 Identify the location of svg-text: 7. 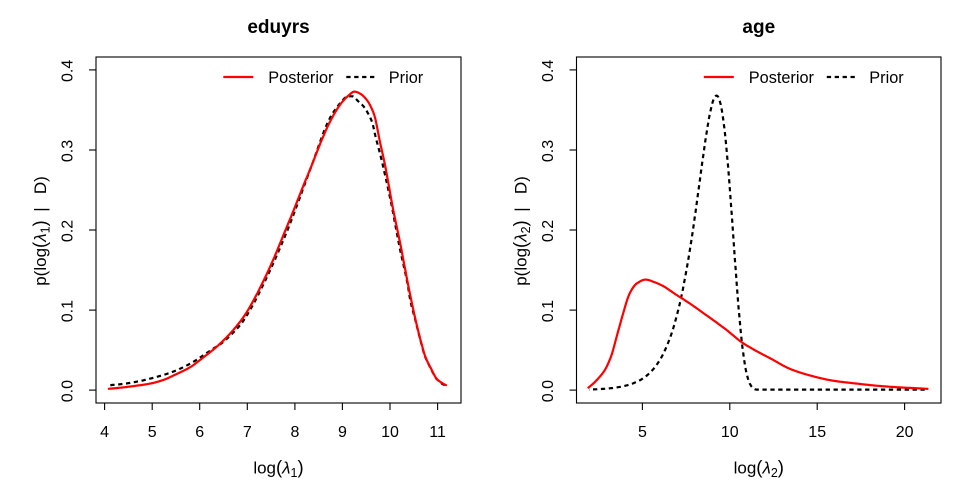
(247, 432).